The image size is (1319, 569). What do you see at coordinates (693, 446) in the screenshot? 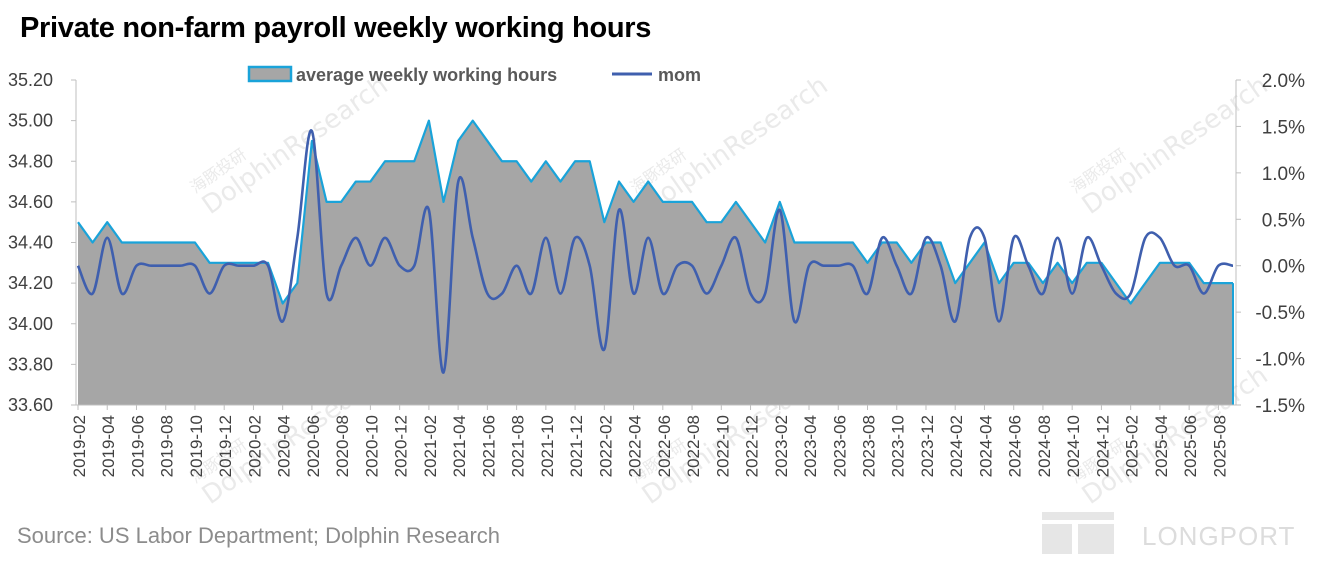
I see `x-tick-label: 2022-08` at bounding box center [693, 446].